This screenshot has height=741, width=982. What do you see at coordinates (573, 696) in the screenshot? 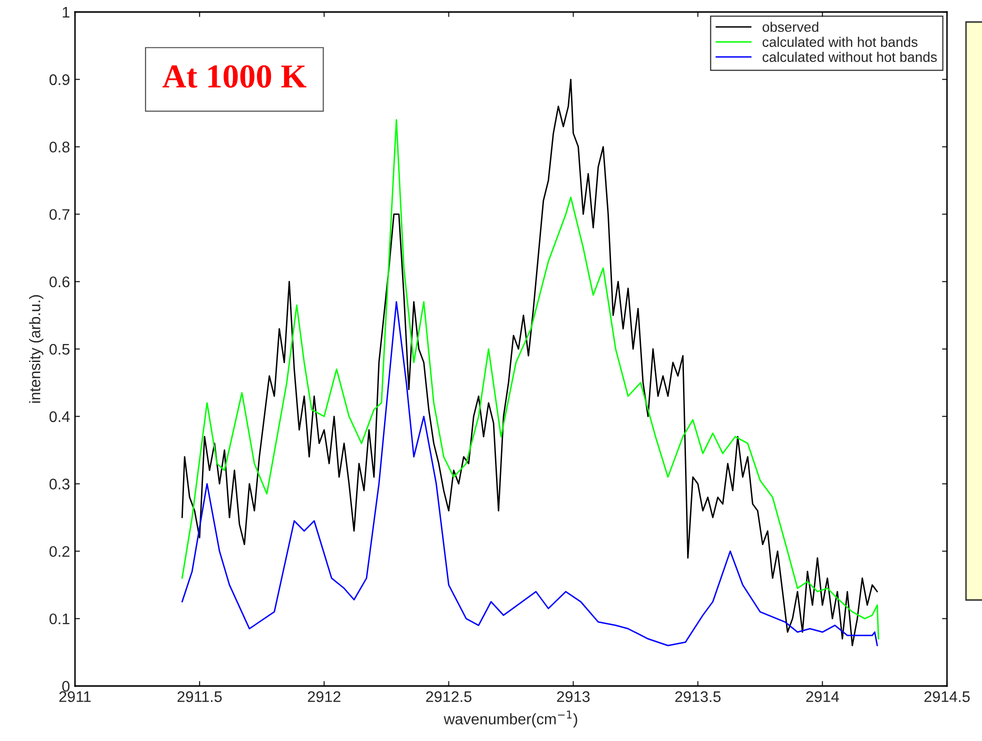
I see `x-tick-label: 2913` at bounding box center [573, 696].